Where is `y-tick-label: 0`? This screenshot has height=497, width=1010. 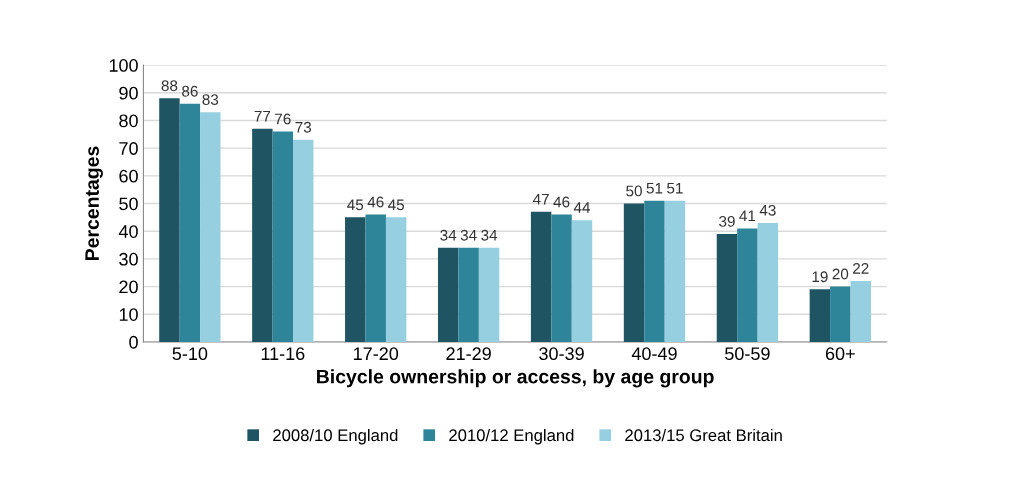 y-tick-label: 0 is located at coordinates (133, 342).